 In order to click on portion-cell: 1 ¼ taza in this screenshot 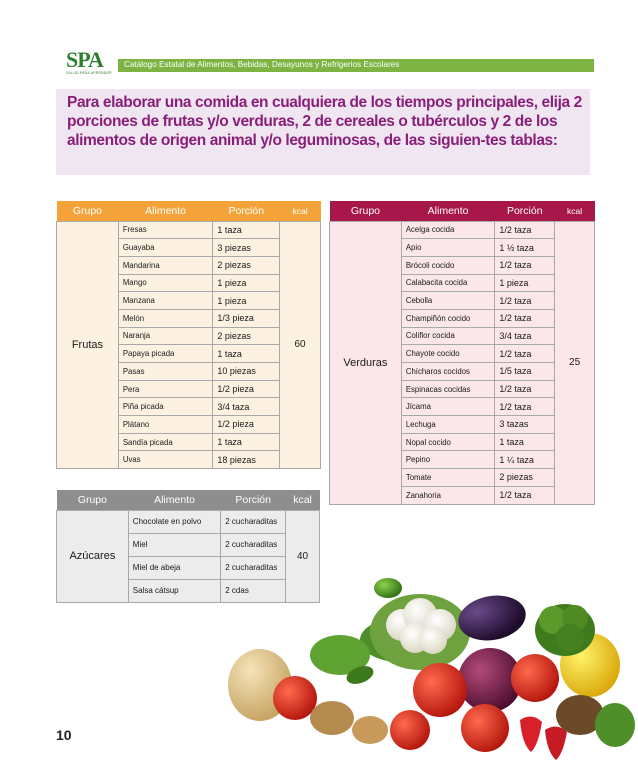, I will do `click(525, 460)`.